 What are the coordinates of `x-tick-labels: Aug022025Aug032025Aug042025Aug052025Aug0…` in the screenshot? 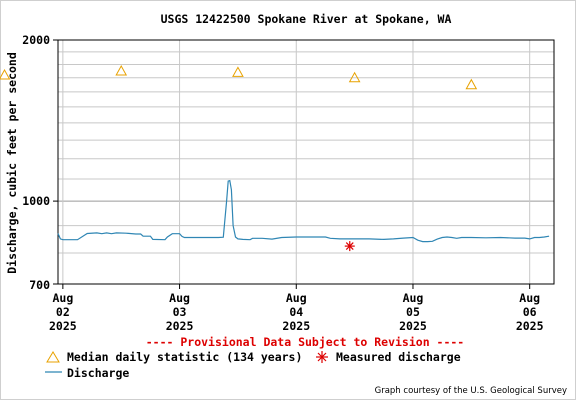 It's located at (296, 312).